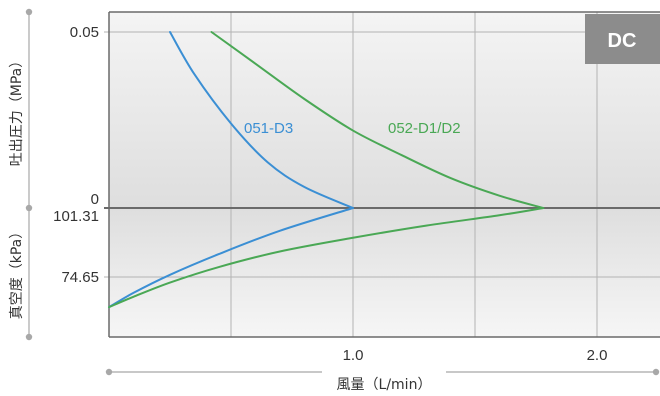 This screenshot has height=396, width=660. Describe the element at coordinates (109, 372) in the screenshot. I see `bottom-axis-left-dot` at that location.